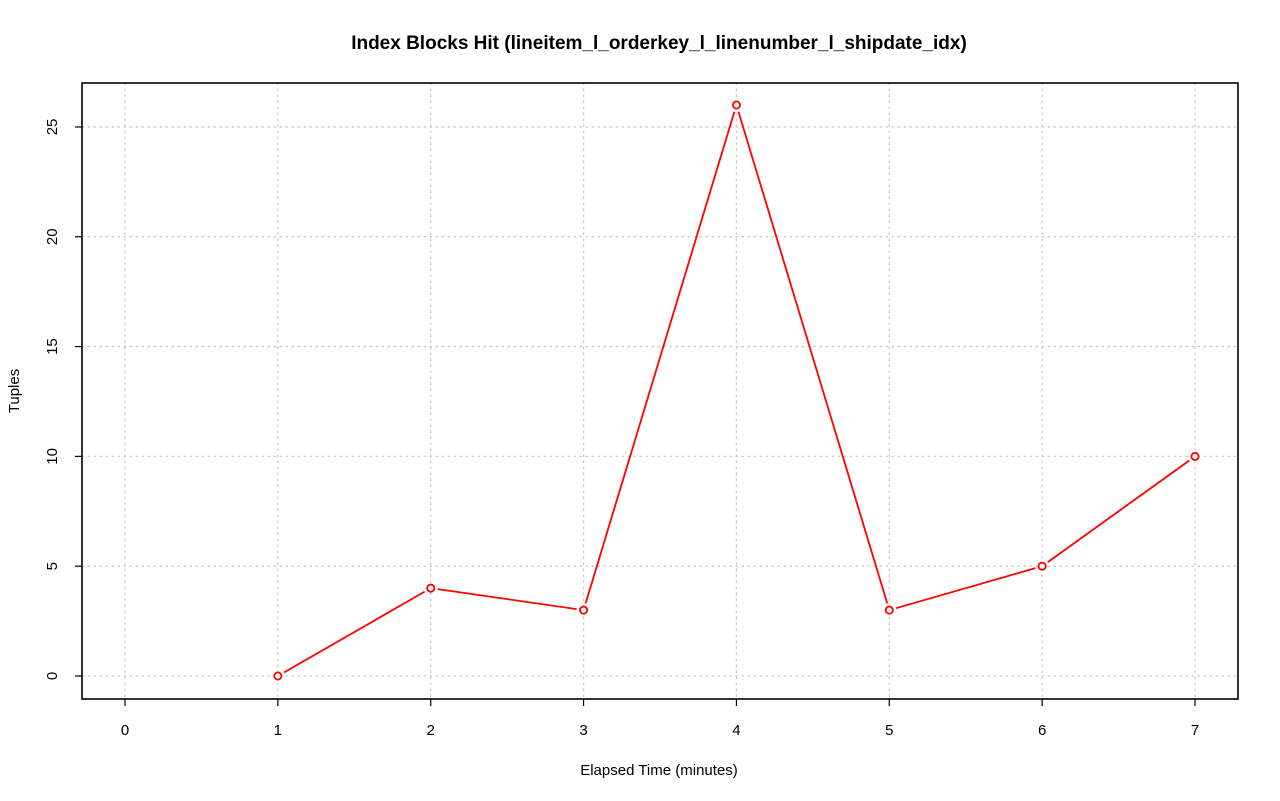 The width and height of the screenshot is (1280, 801). Describe the element at coordinates (52, 346) in the screenshot. I see `y-tick-label: 15` at that location.